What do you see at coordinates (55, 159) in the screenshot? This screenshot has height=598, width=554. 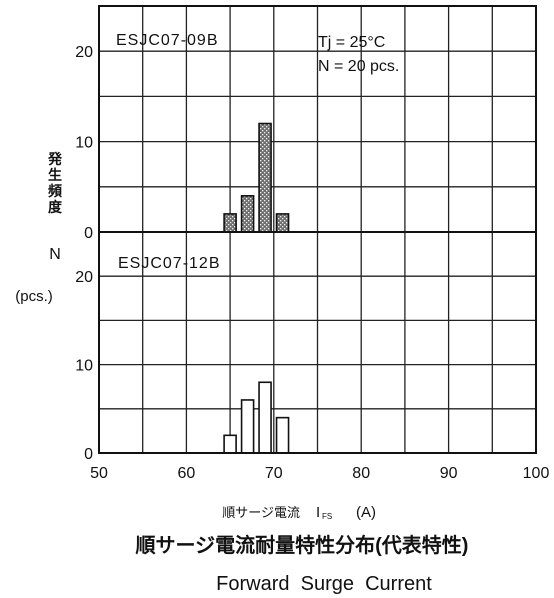 I see `y-axis-label-char-1: 発` at bounding box center [55, 159].